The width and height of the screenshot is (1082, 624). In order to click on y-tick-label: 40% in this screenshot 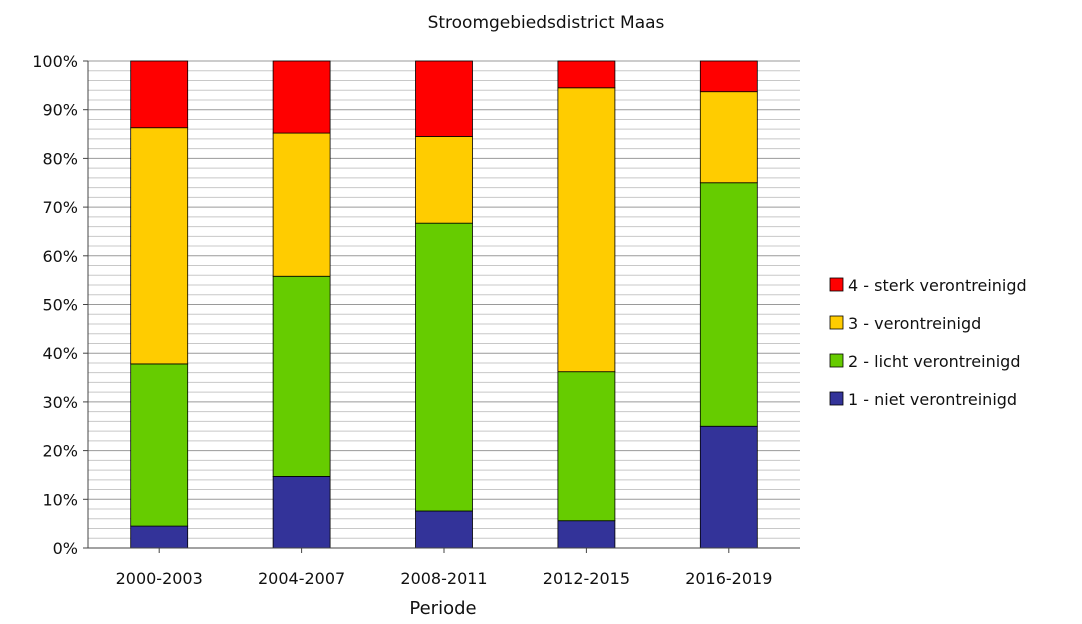, I will do `click(60, 353)`.